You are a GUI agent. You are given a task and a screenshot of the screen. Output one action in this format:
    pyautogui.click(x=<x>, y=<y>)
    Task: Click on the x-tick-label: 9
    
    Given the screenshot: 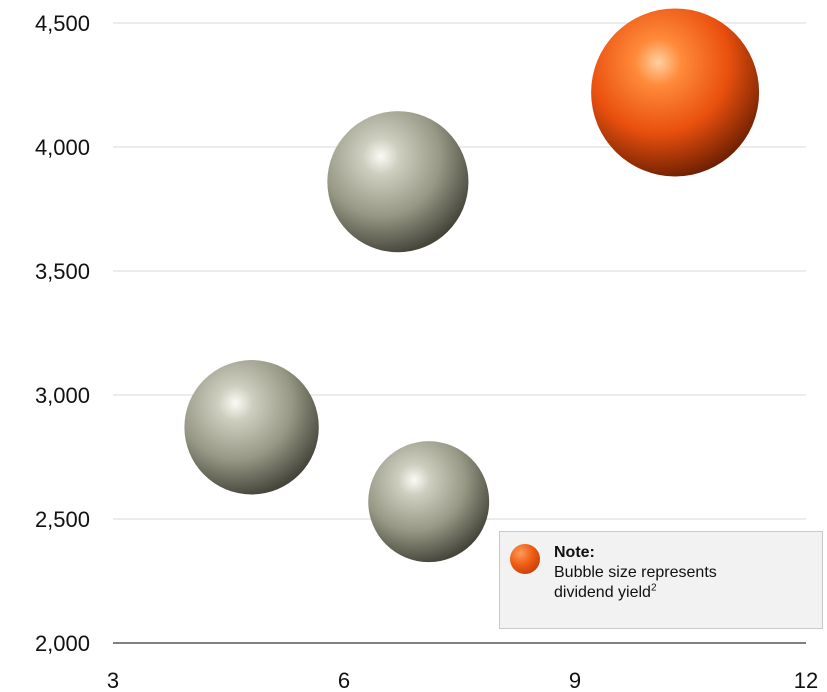 What is the action you would take?
    pyautogui.click(x=575, y=680)
    